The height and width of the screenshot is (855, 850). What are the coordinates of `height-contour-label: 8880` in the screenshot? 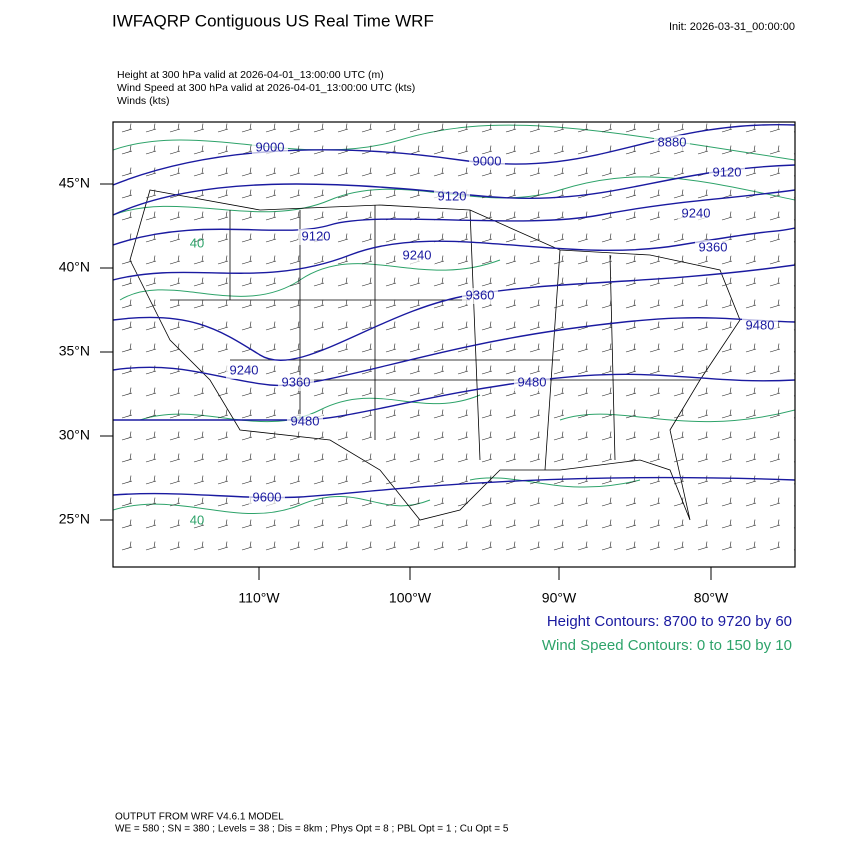 It's located at (672, 141).